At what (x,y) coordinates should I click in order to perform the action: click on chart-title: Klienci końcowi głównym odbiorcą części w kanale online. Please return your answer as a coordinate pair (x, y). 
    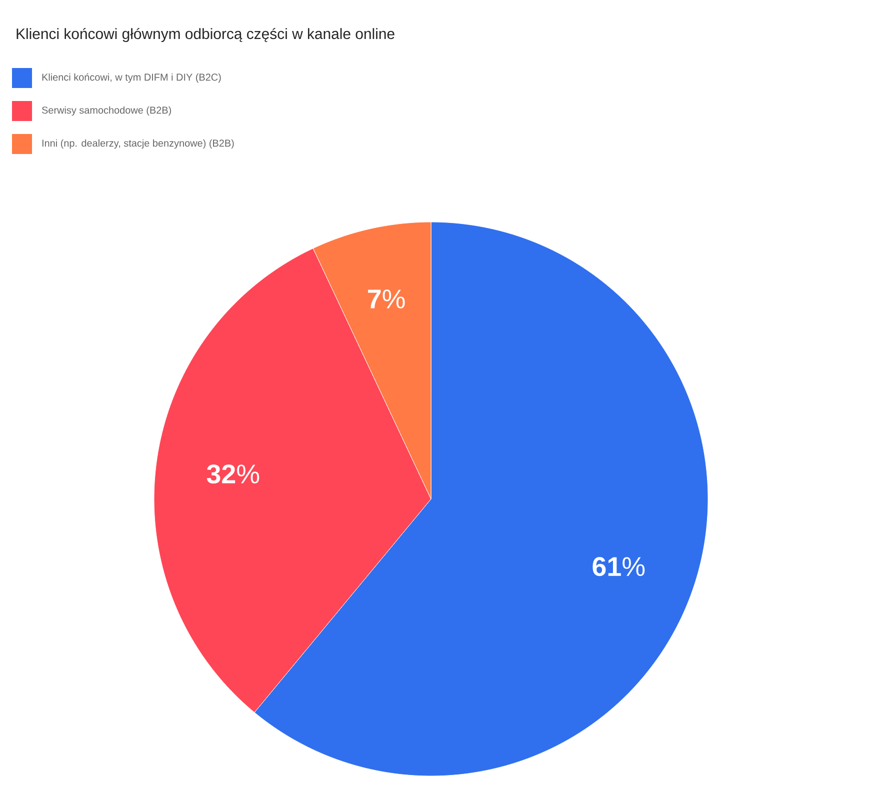
    Looking at the image, I should click on (205, 35).